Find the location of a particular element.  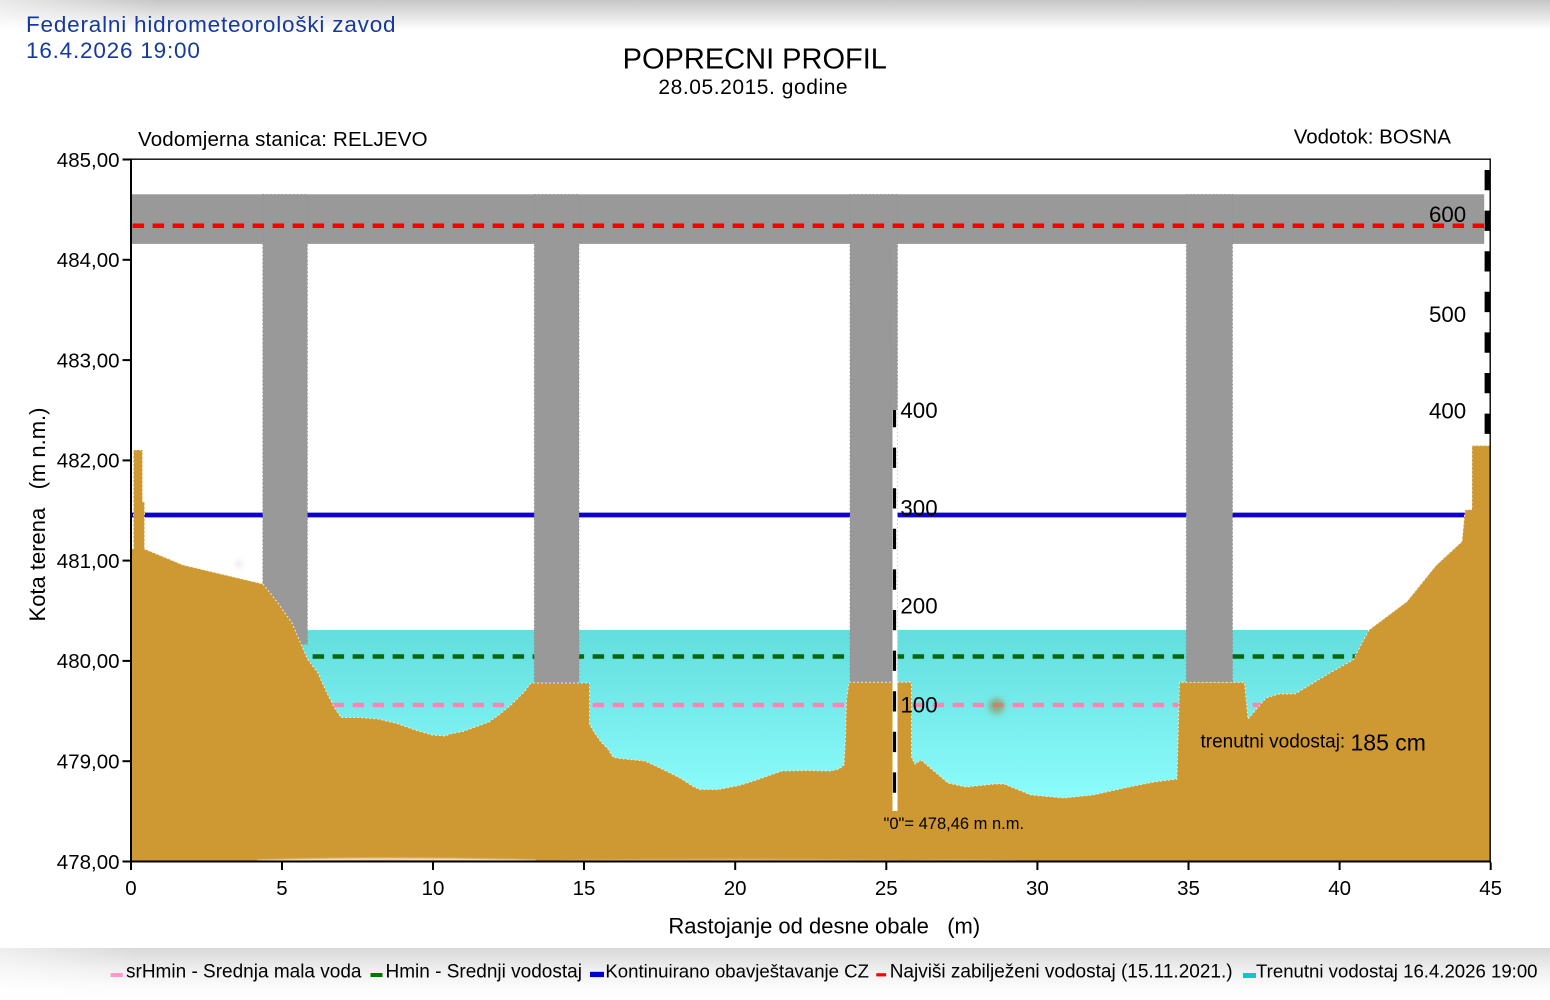

svg-text: 25 is located at coordinates (886, 888).